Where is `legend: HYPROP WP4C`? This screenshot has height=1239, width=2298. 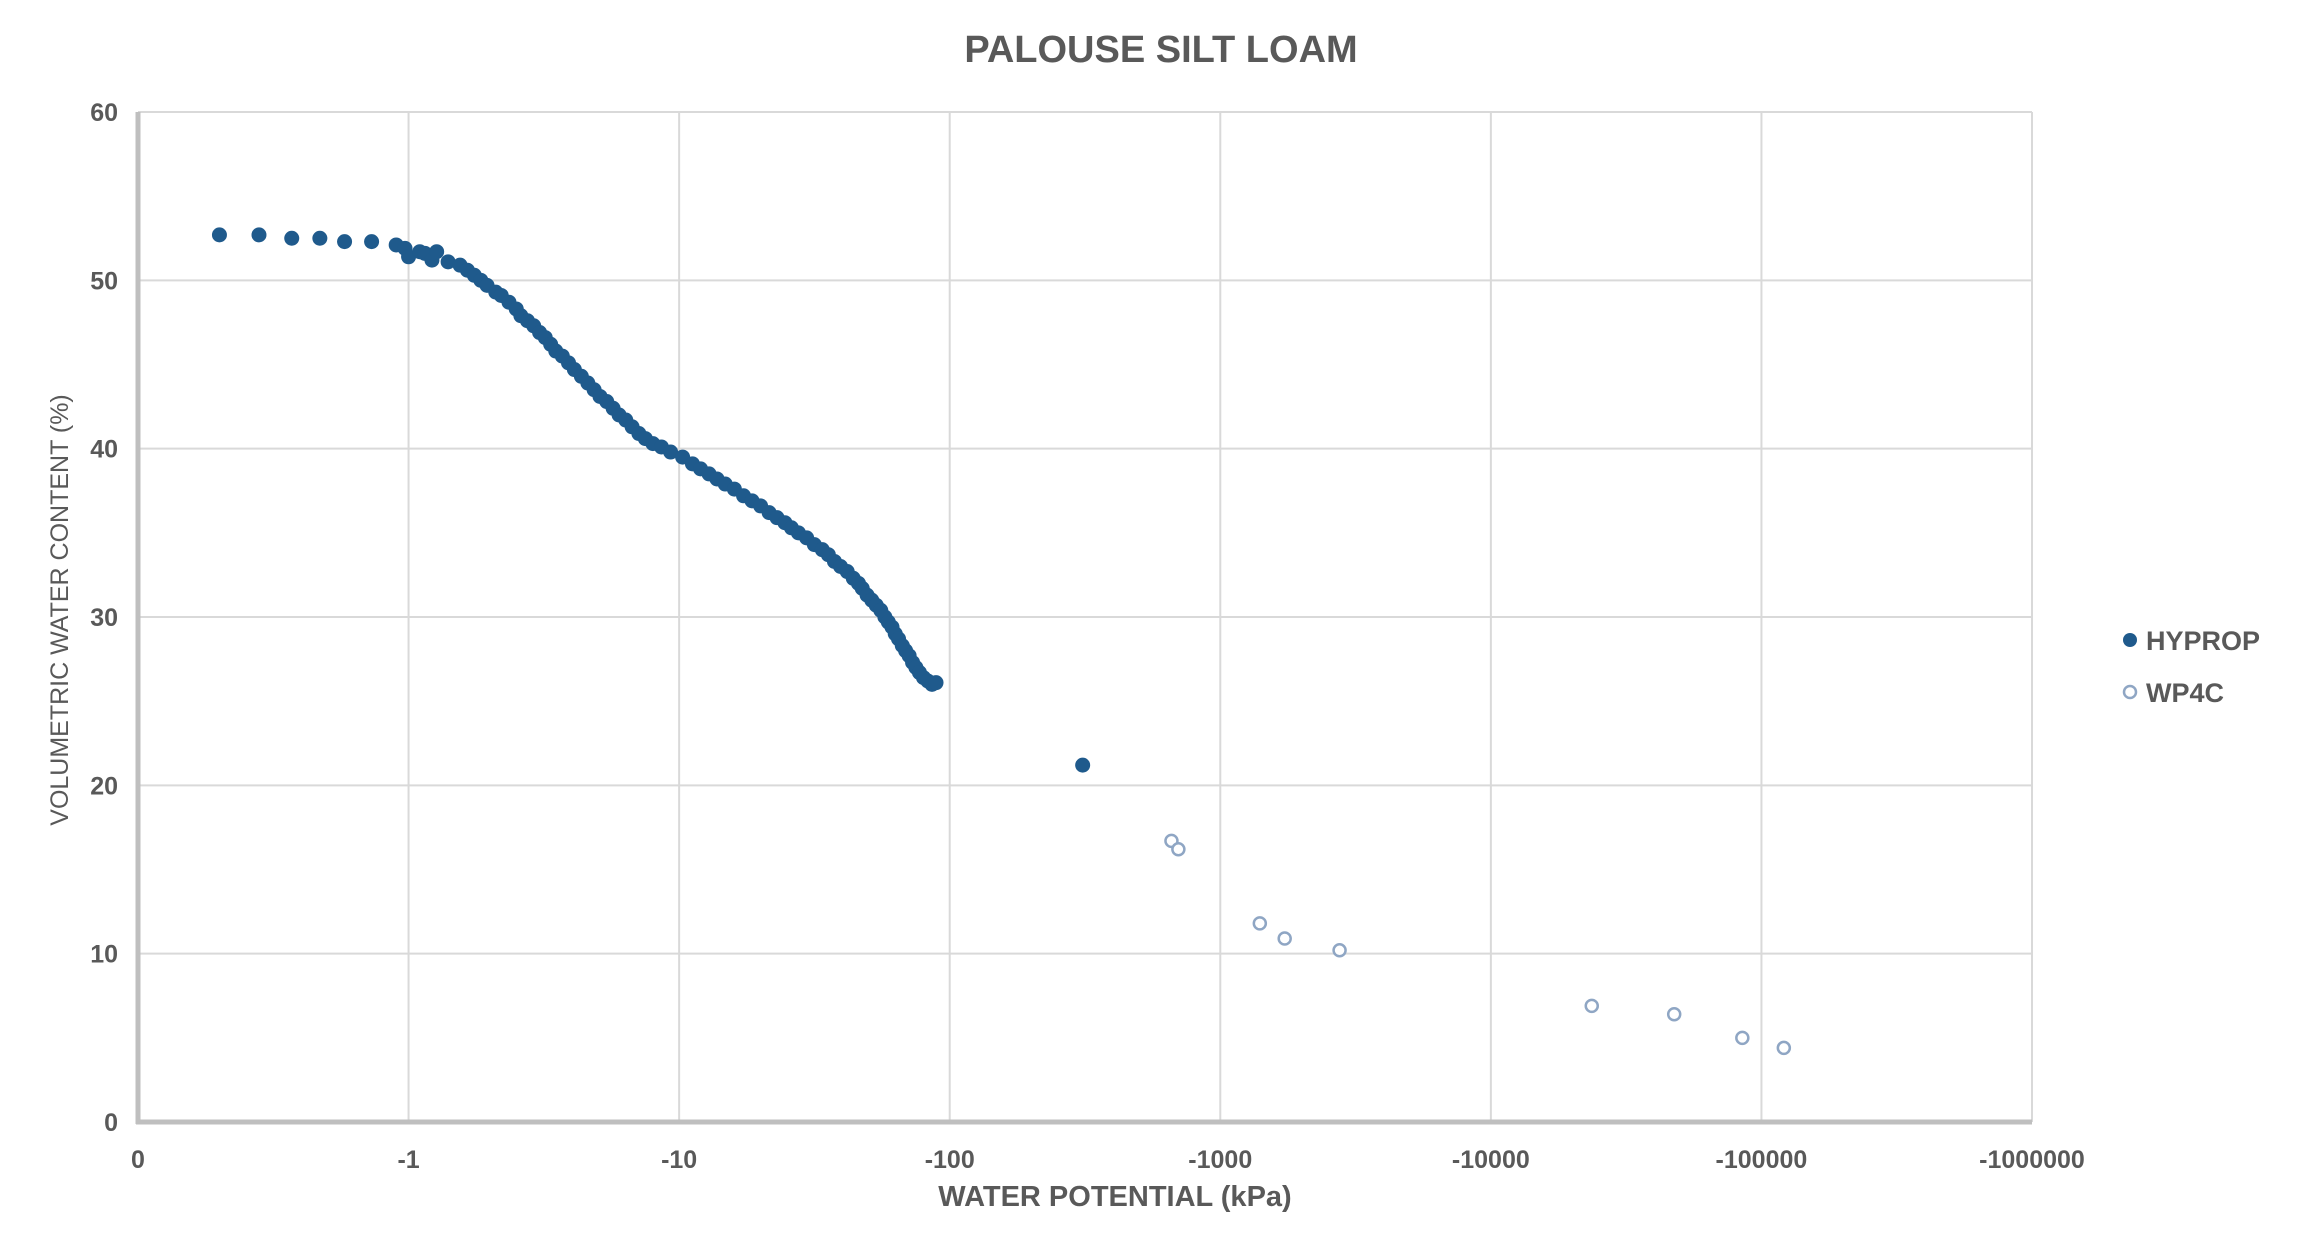
legend: HYPROP WP4C is located at coordinates (2191, 667).